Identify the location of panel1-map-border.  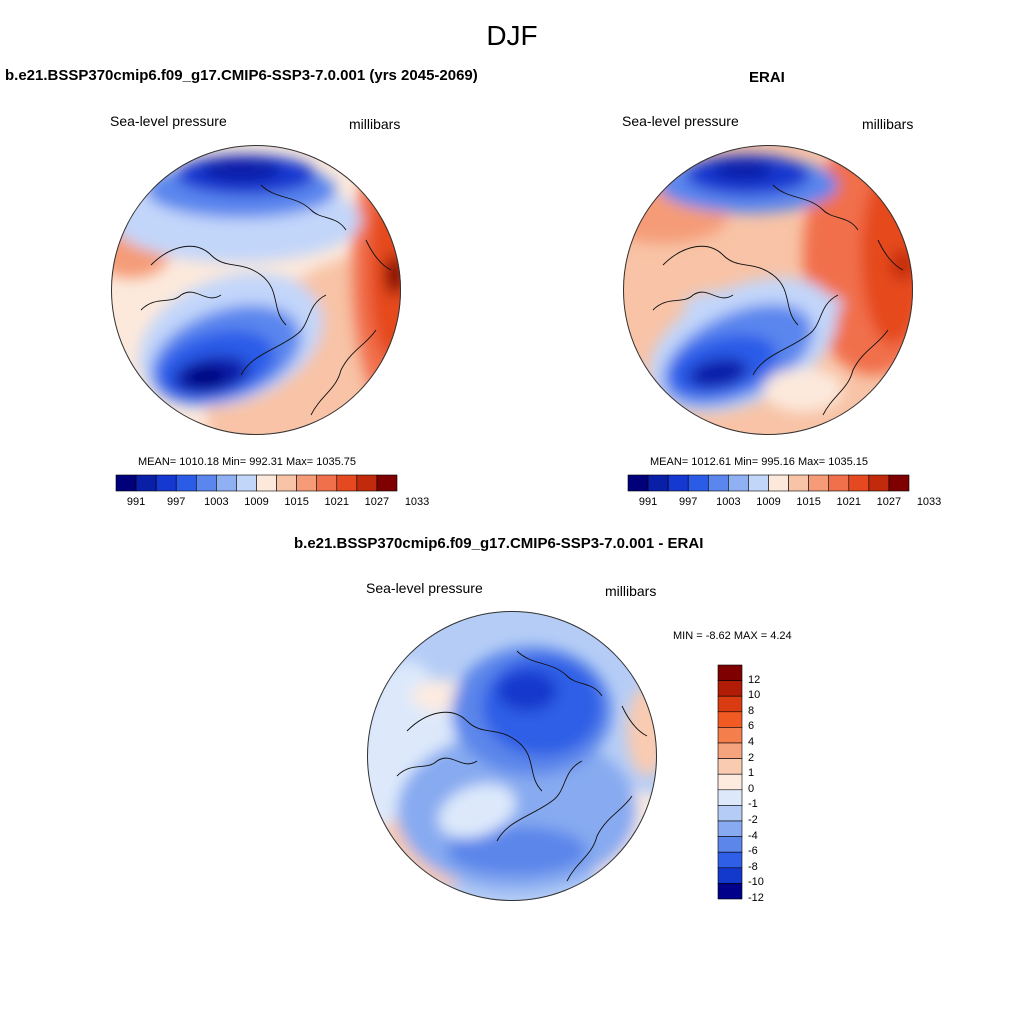
(256, 290).